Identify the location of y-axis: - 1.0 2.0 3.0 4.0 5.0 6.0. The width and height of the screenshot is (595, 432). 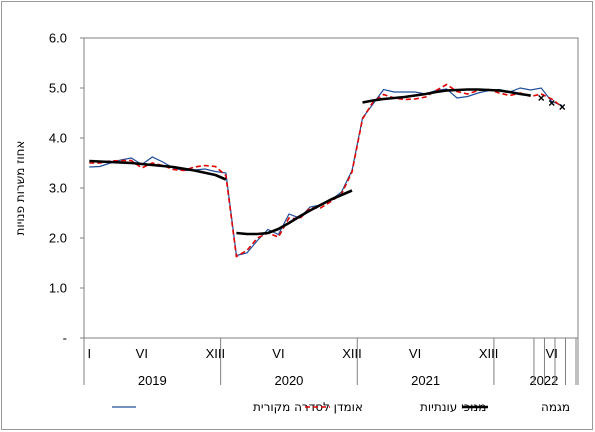
(66, 188).